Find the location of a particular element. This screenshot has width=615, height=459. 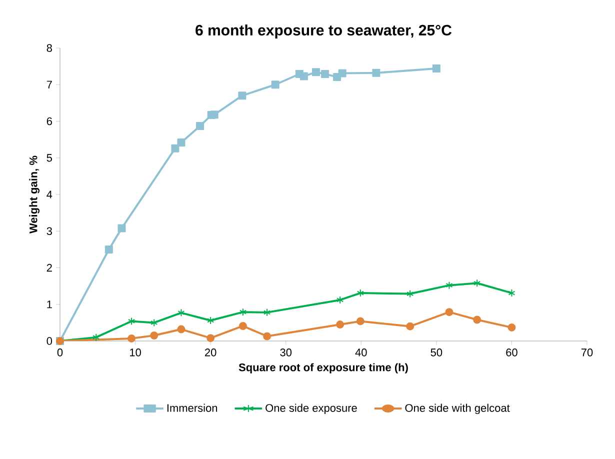

legend-label: One side exposure is located at coordinates (311, 409).